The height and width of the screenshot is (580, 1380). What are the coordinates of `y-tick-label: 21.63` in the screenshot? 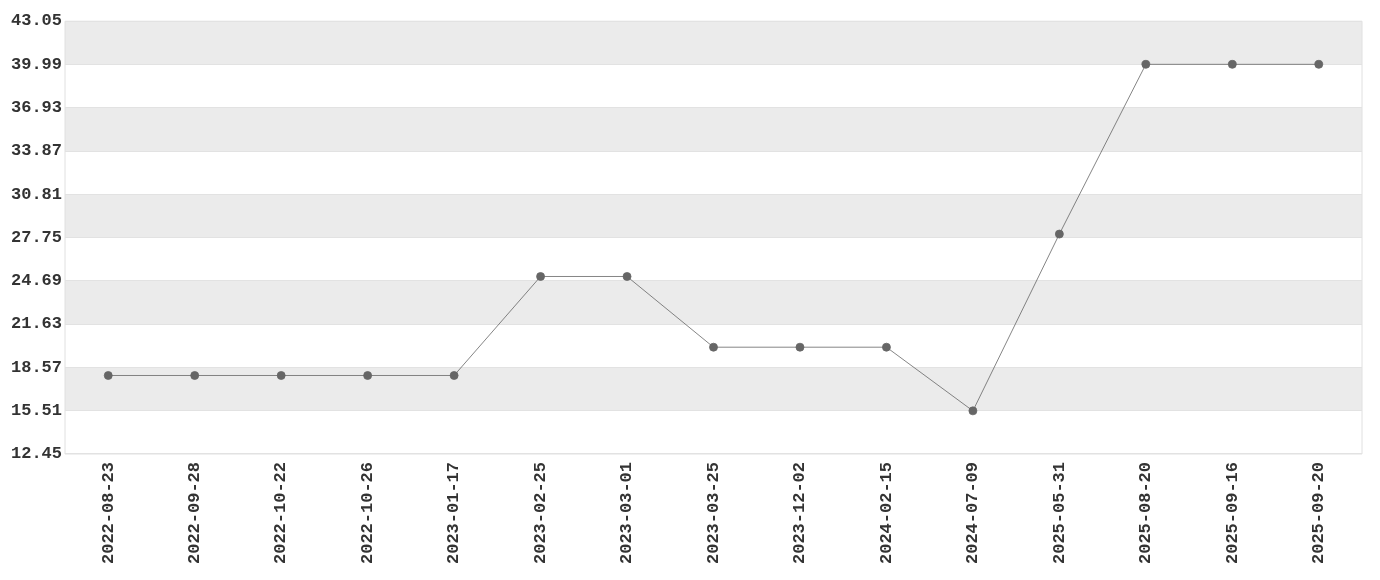 It's located at (36, 324).